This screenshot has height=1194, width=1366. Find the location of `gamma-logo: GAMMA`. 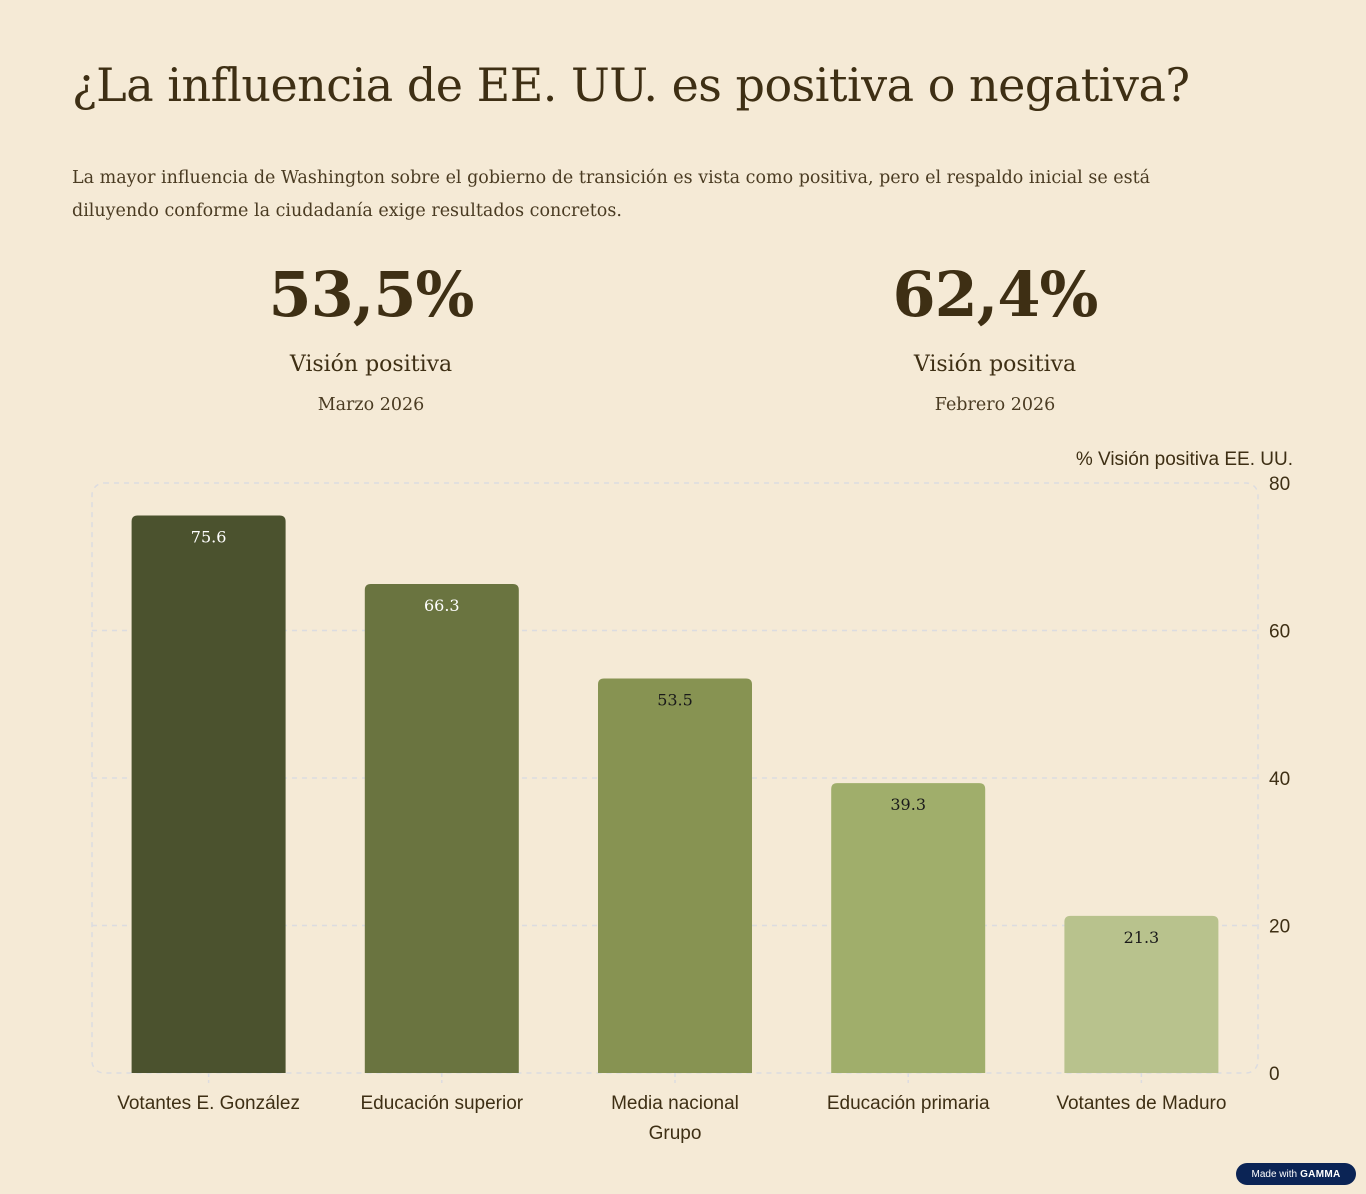

gamma-logo: GAMMA is located at coordinates (1320, 1174).